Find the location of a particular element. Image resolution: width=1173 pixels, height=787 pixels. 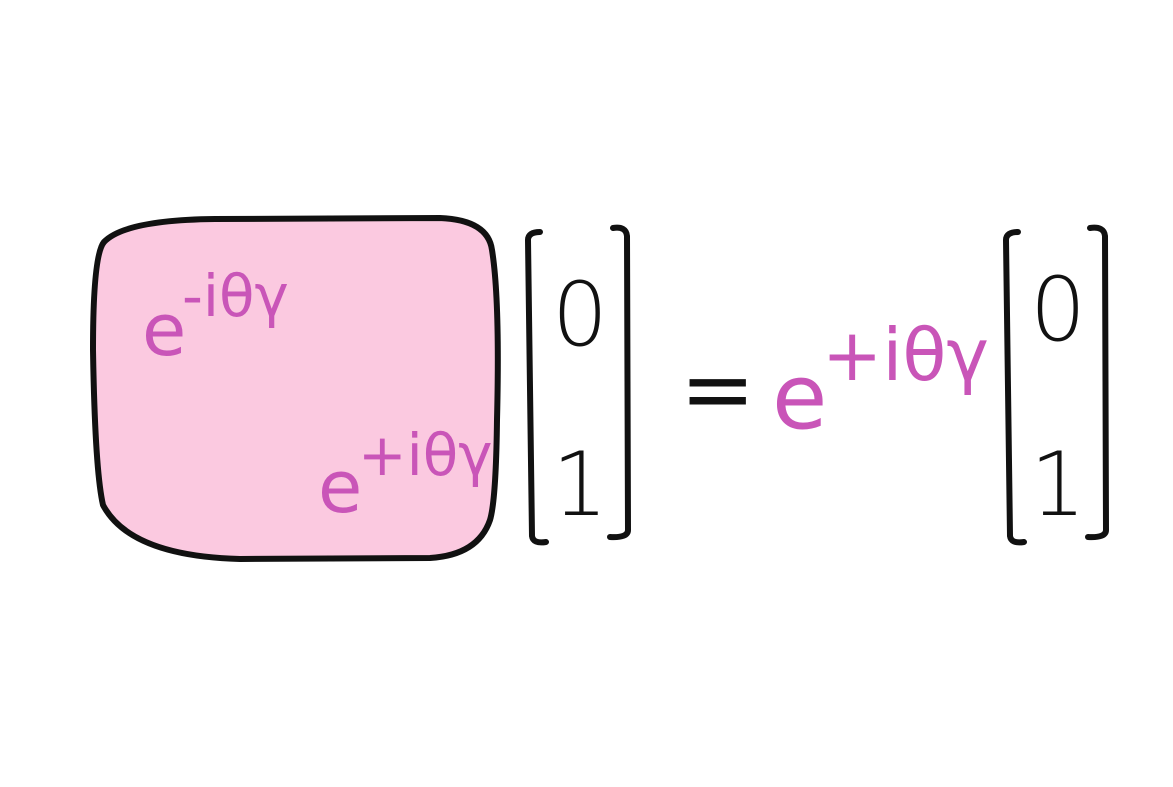

matrix-entry-bottom-right: e +iθγ is located at coordinates (405, 475).